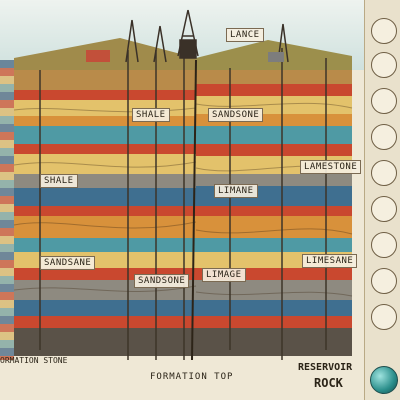 The width and height of the screenshot is (400, 400). I want to click on label-limane: LIMANE, so click(236, 191).